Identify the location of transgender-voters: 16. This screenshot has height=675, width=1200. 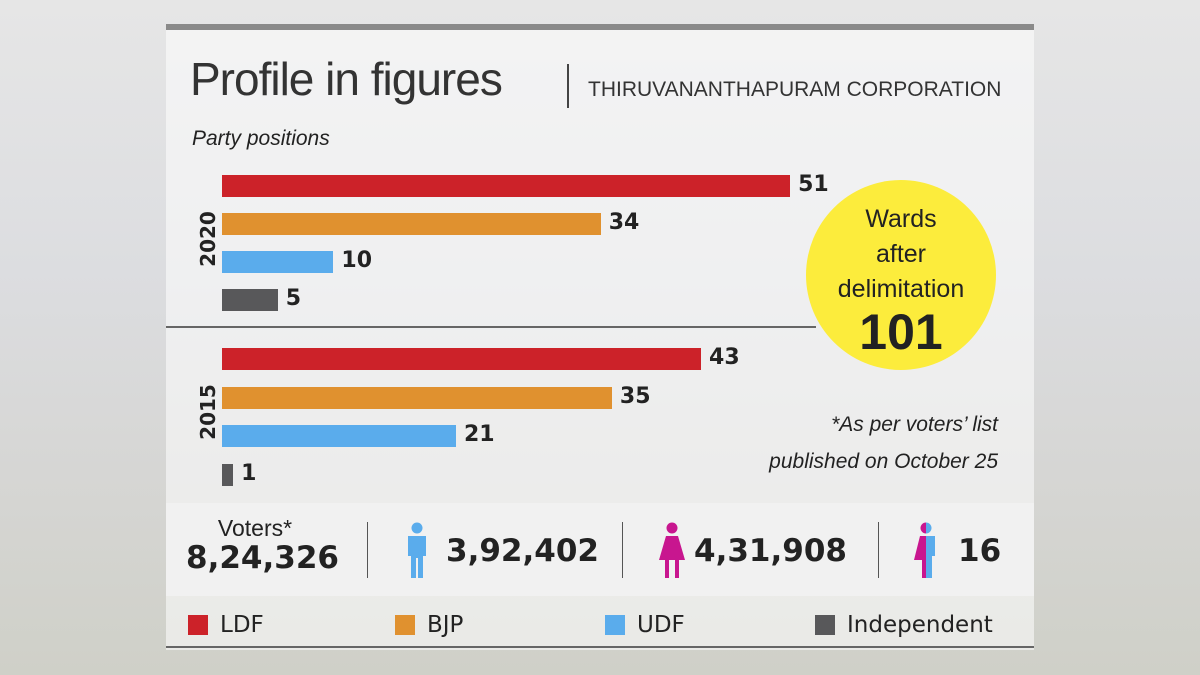
(980, 551).